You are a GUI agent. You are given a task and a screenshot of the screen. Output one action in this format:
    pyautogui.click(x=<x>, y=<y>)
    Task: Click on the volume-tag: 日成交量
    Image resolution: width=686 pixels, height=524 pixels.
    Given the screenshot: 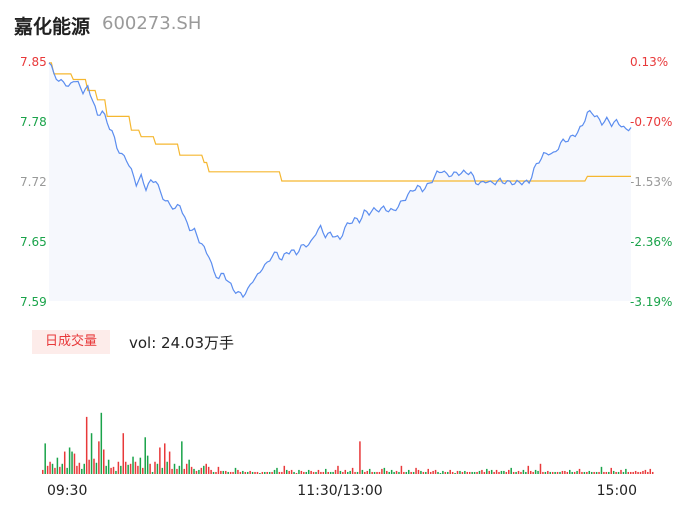 What is the action you would take?
    pyautogui.click(x=71, y=342)
    